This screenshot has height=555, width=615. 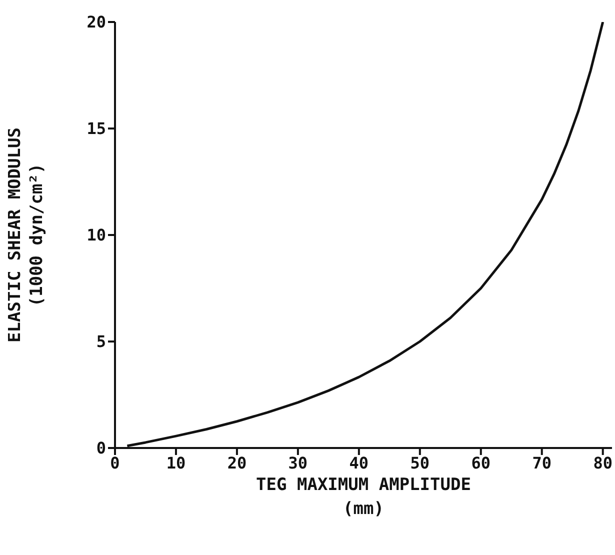 What do you see at coordinates (101, 342) in the screenshot?
I see `y-tick-label: 5` at bounding box center [101, 342].